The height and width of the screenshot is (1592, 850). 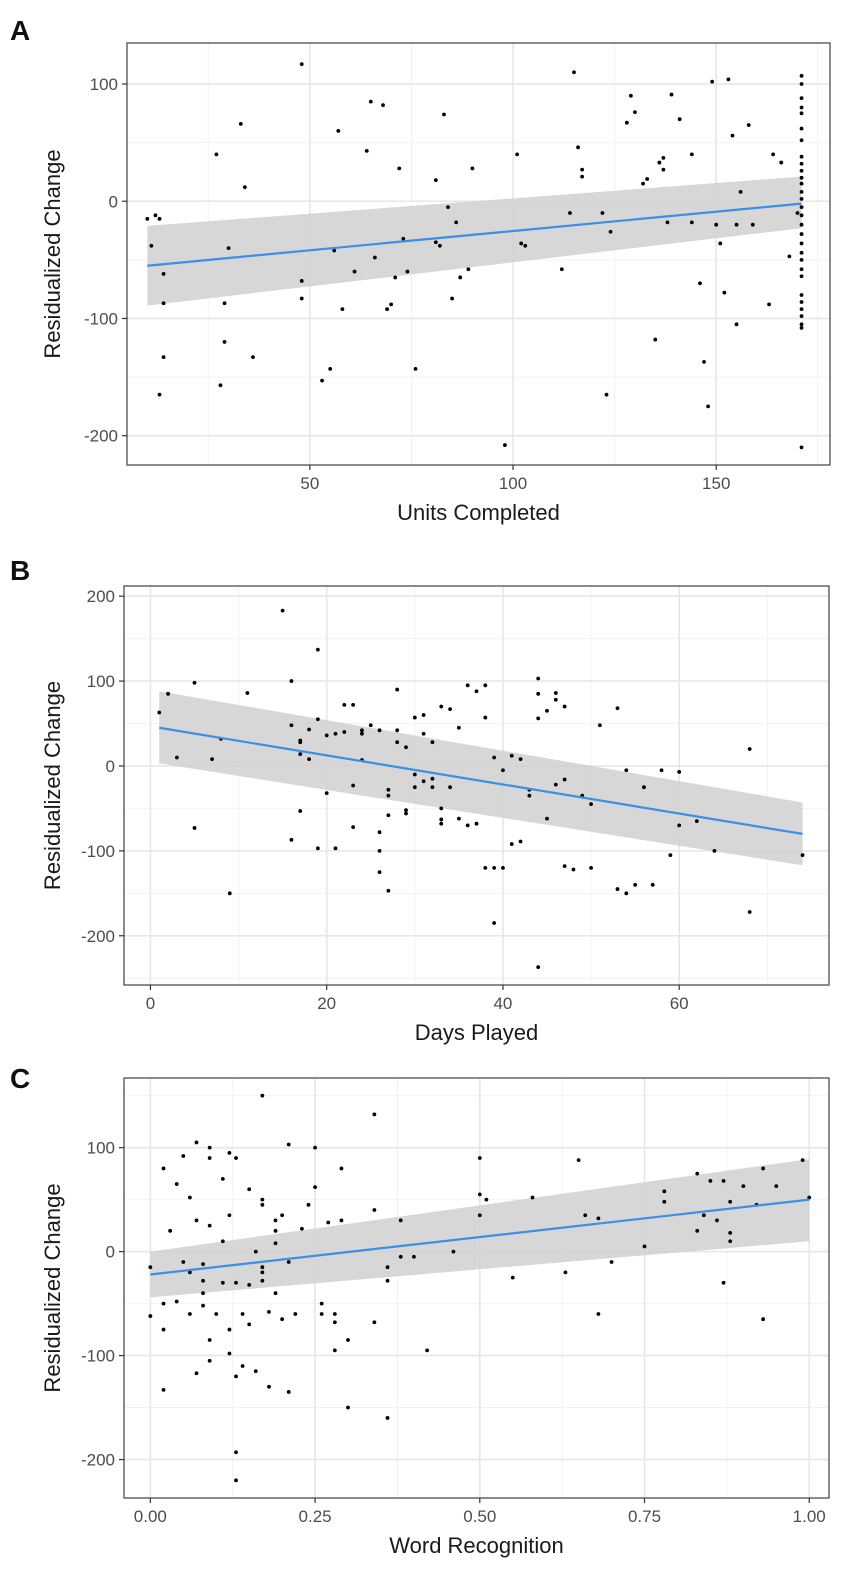 What do you see at coordinates (481, 778) in the screenshot?
I see `confidence-band` at bounding box center [481, 778].